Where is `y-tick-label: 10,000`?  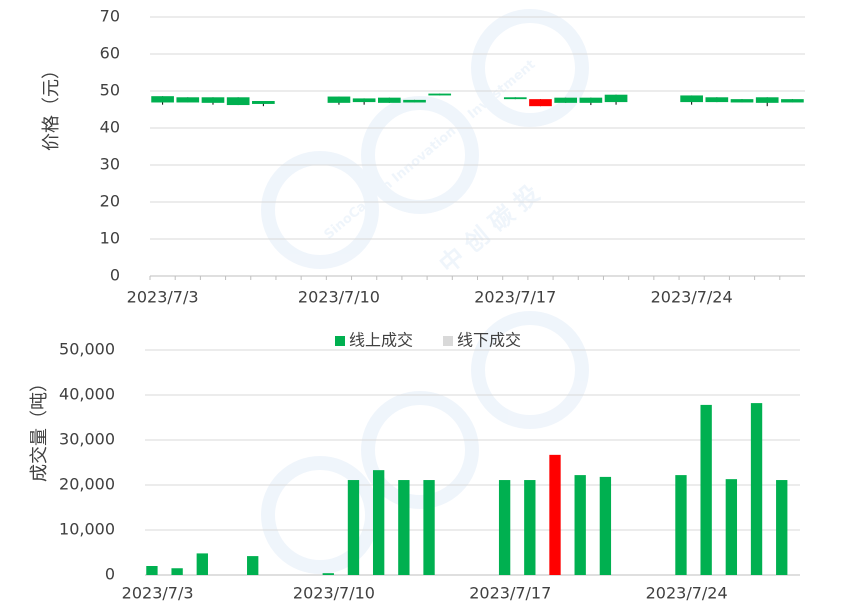
y-tick-label: 10,000 is located at coordinates (87, 529).